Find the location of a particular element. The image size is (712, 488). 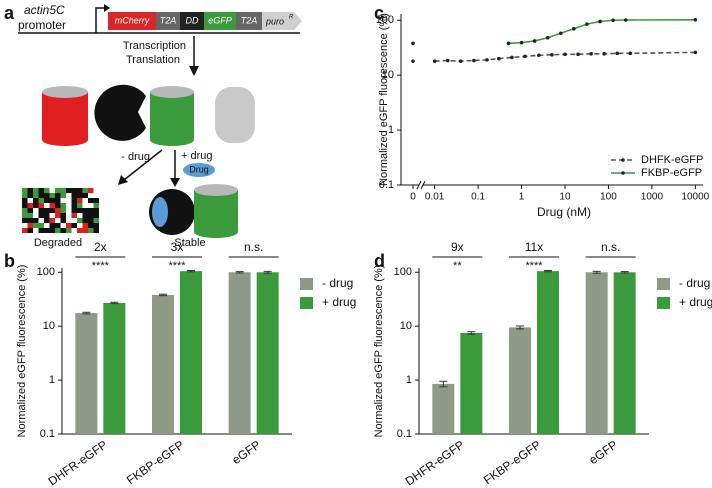

panel-label: d is located at coordinates (379, 261).